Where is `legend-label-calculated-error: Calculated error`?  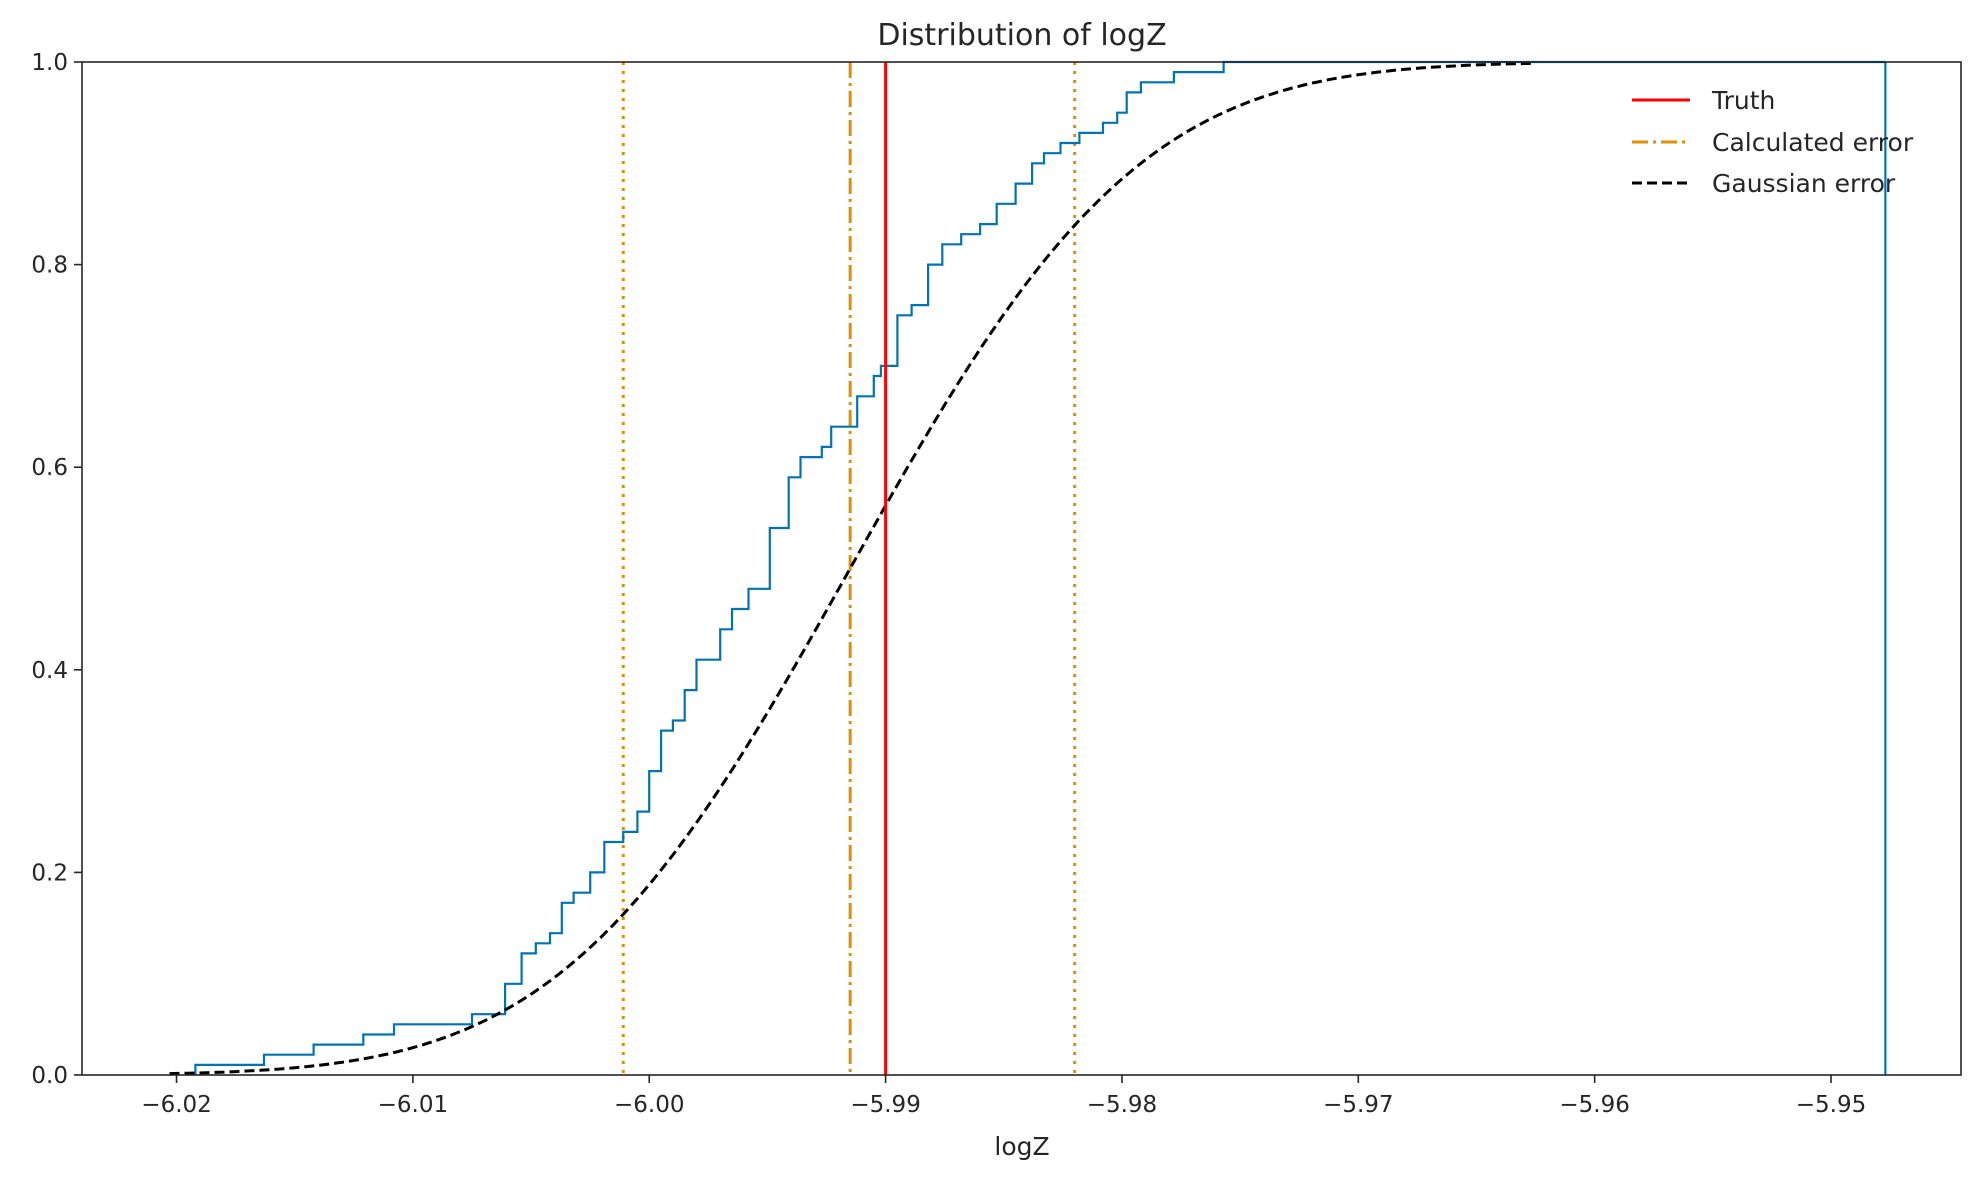 legend-label-calculated-error: Calculated error is located at coordinates (1813, 142).